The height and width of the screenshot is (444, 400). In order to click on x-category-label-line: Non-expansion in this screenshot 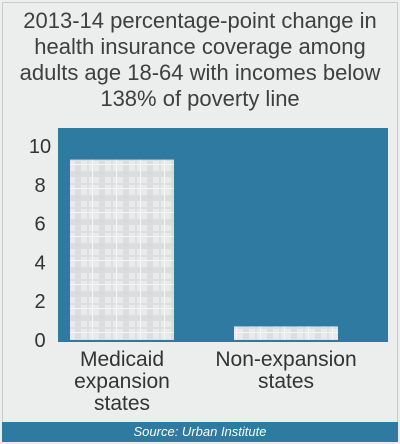, I will do `click(285, 359)`.